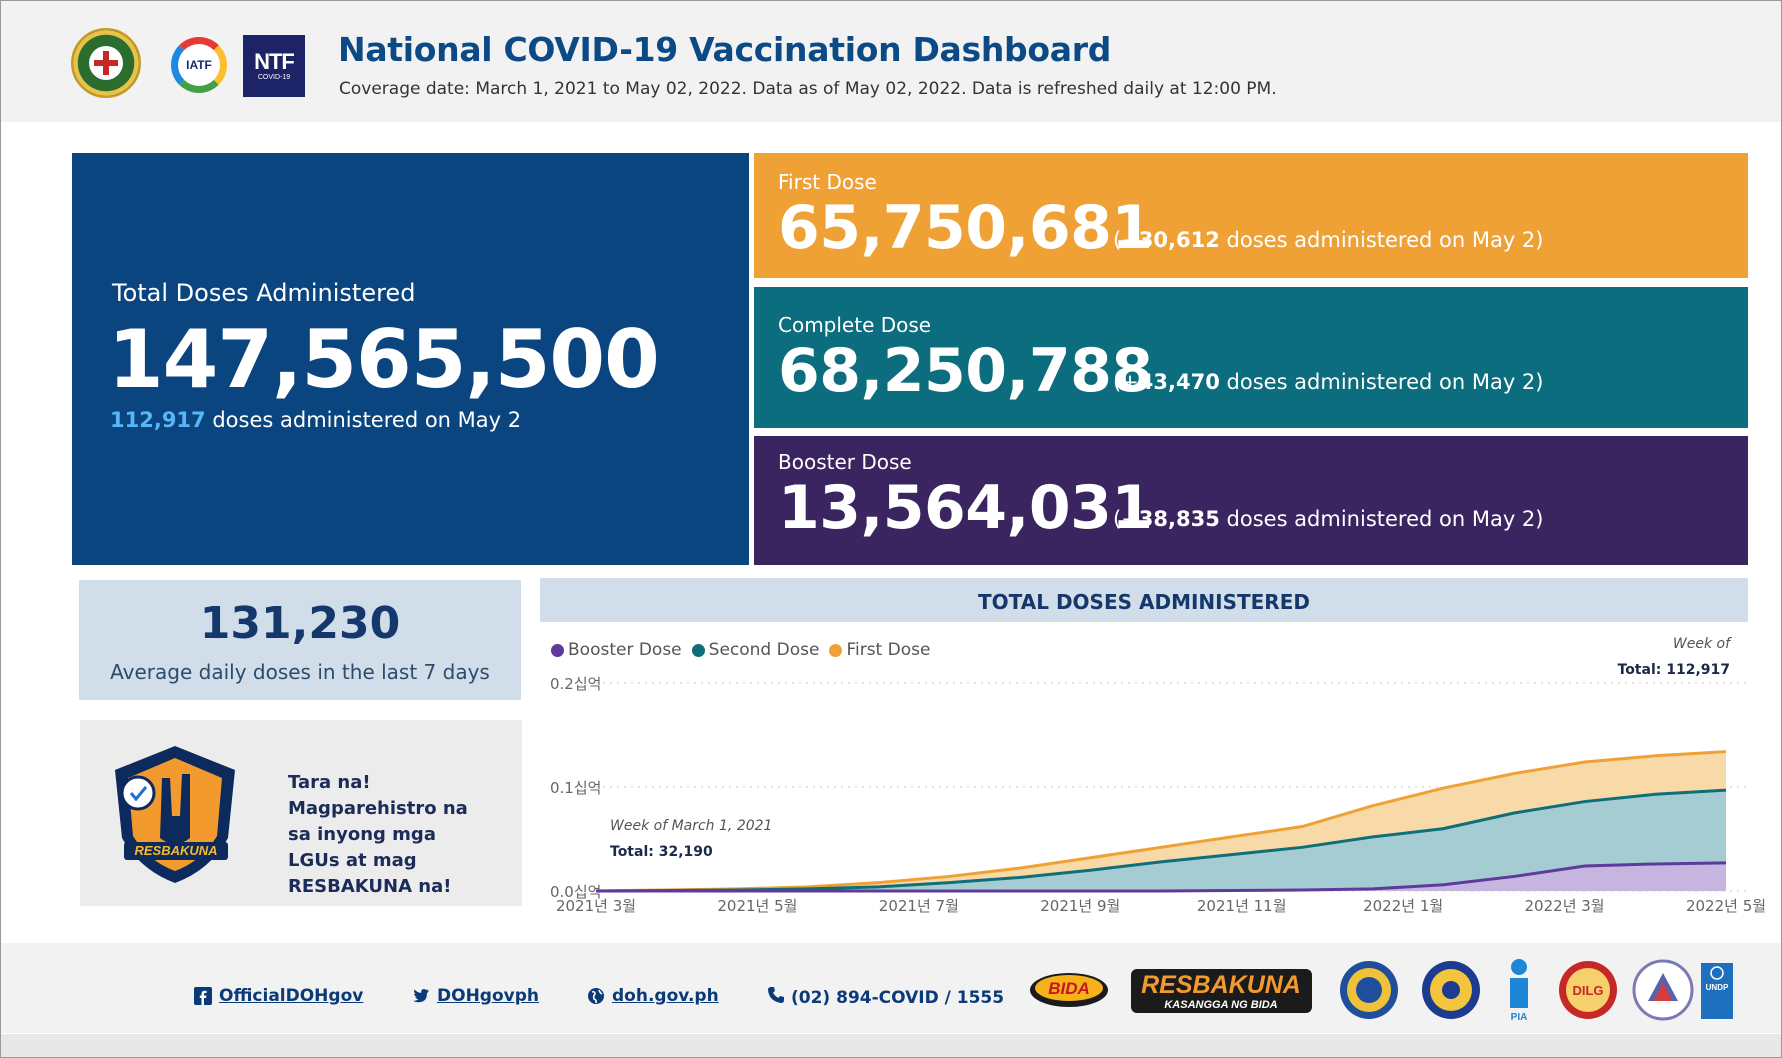 Image resolution: width=1782 pixels, height=1058 pixels. What do you see at coordinates (776, 997) in the screenshot?
I see `phone-icon` at bounding box center [776, 997].